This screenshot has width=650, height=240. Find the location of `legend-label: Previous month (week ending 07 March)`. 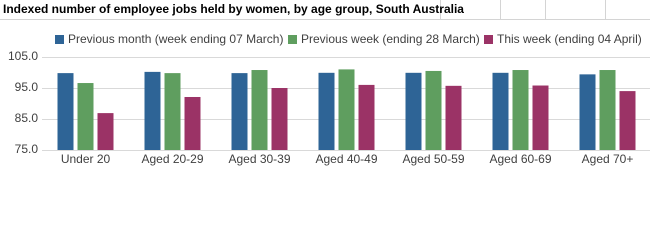

legend-label: Previous month (week ending 07 March) is located at coordinates (175, 39).